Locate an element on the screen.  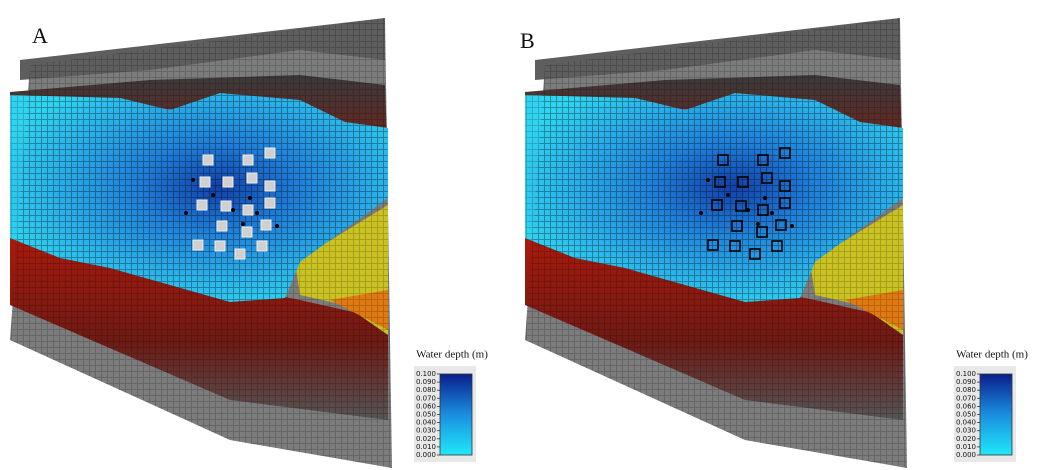
panel-label: A is located at coordinates (40, 35).